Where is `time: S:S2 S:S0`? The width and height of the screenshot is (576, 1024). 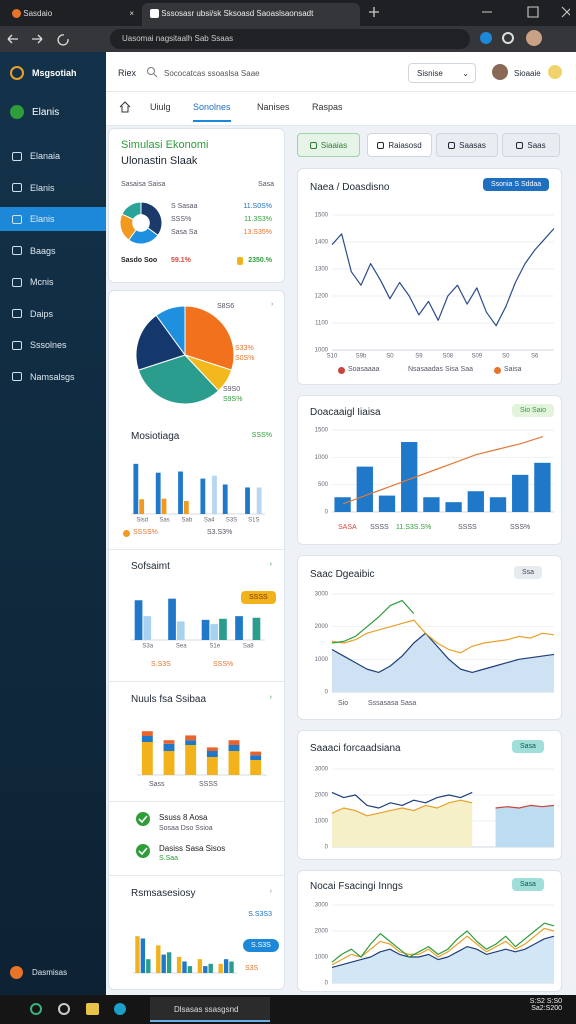 time: S:S2 S:S0 is located at coordinates (545, 1001).